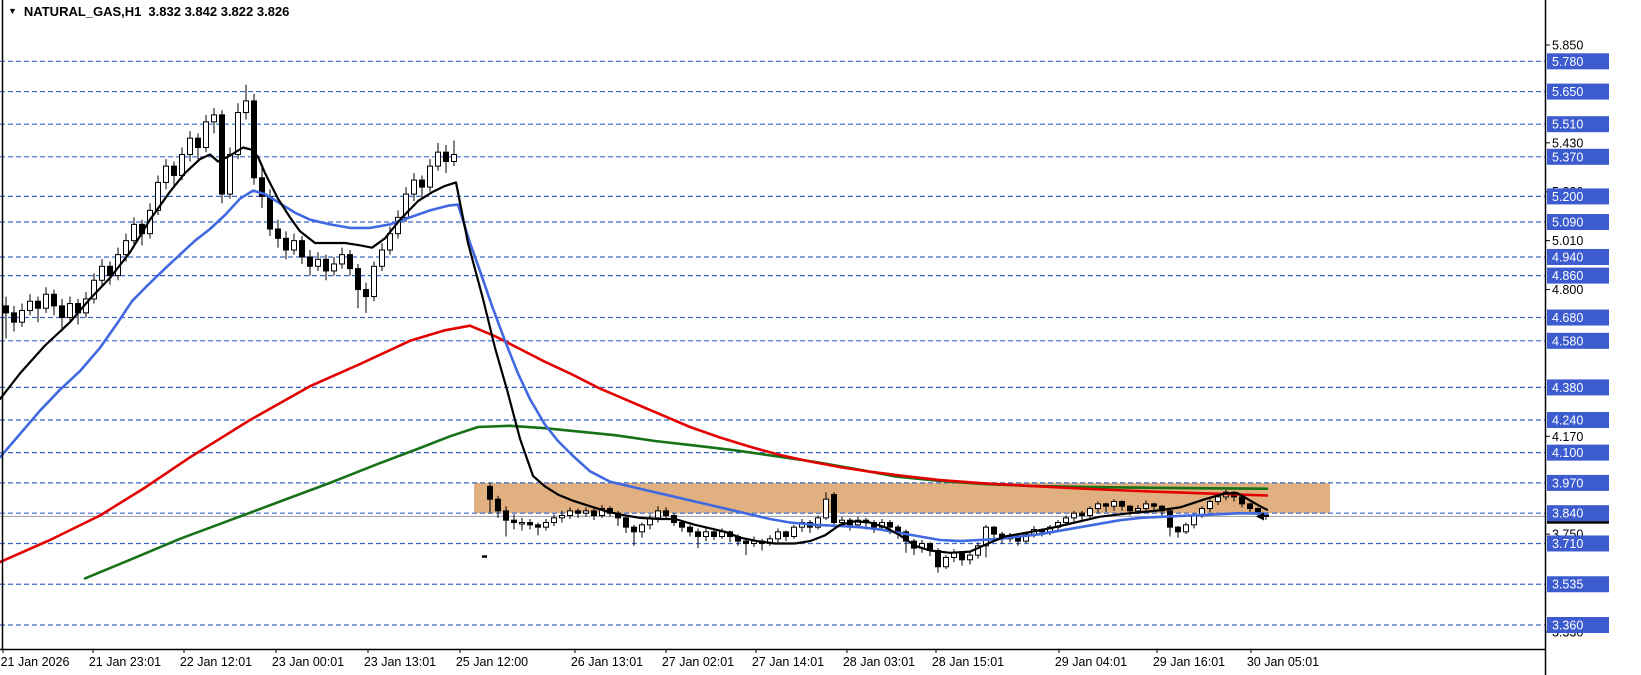  What do you see at coordinates (1567, 276) in the screenshot?
I see `price-level-badge-label: 4.860` at bounding box center [1567, 276].